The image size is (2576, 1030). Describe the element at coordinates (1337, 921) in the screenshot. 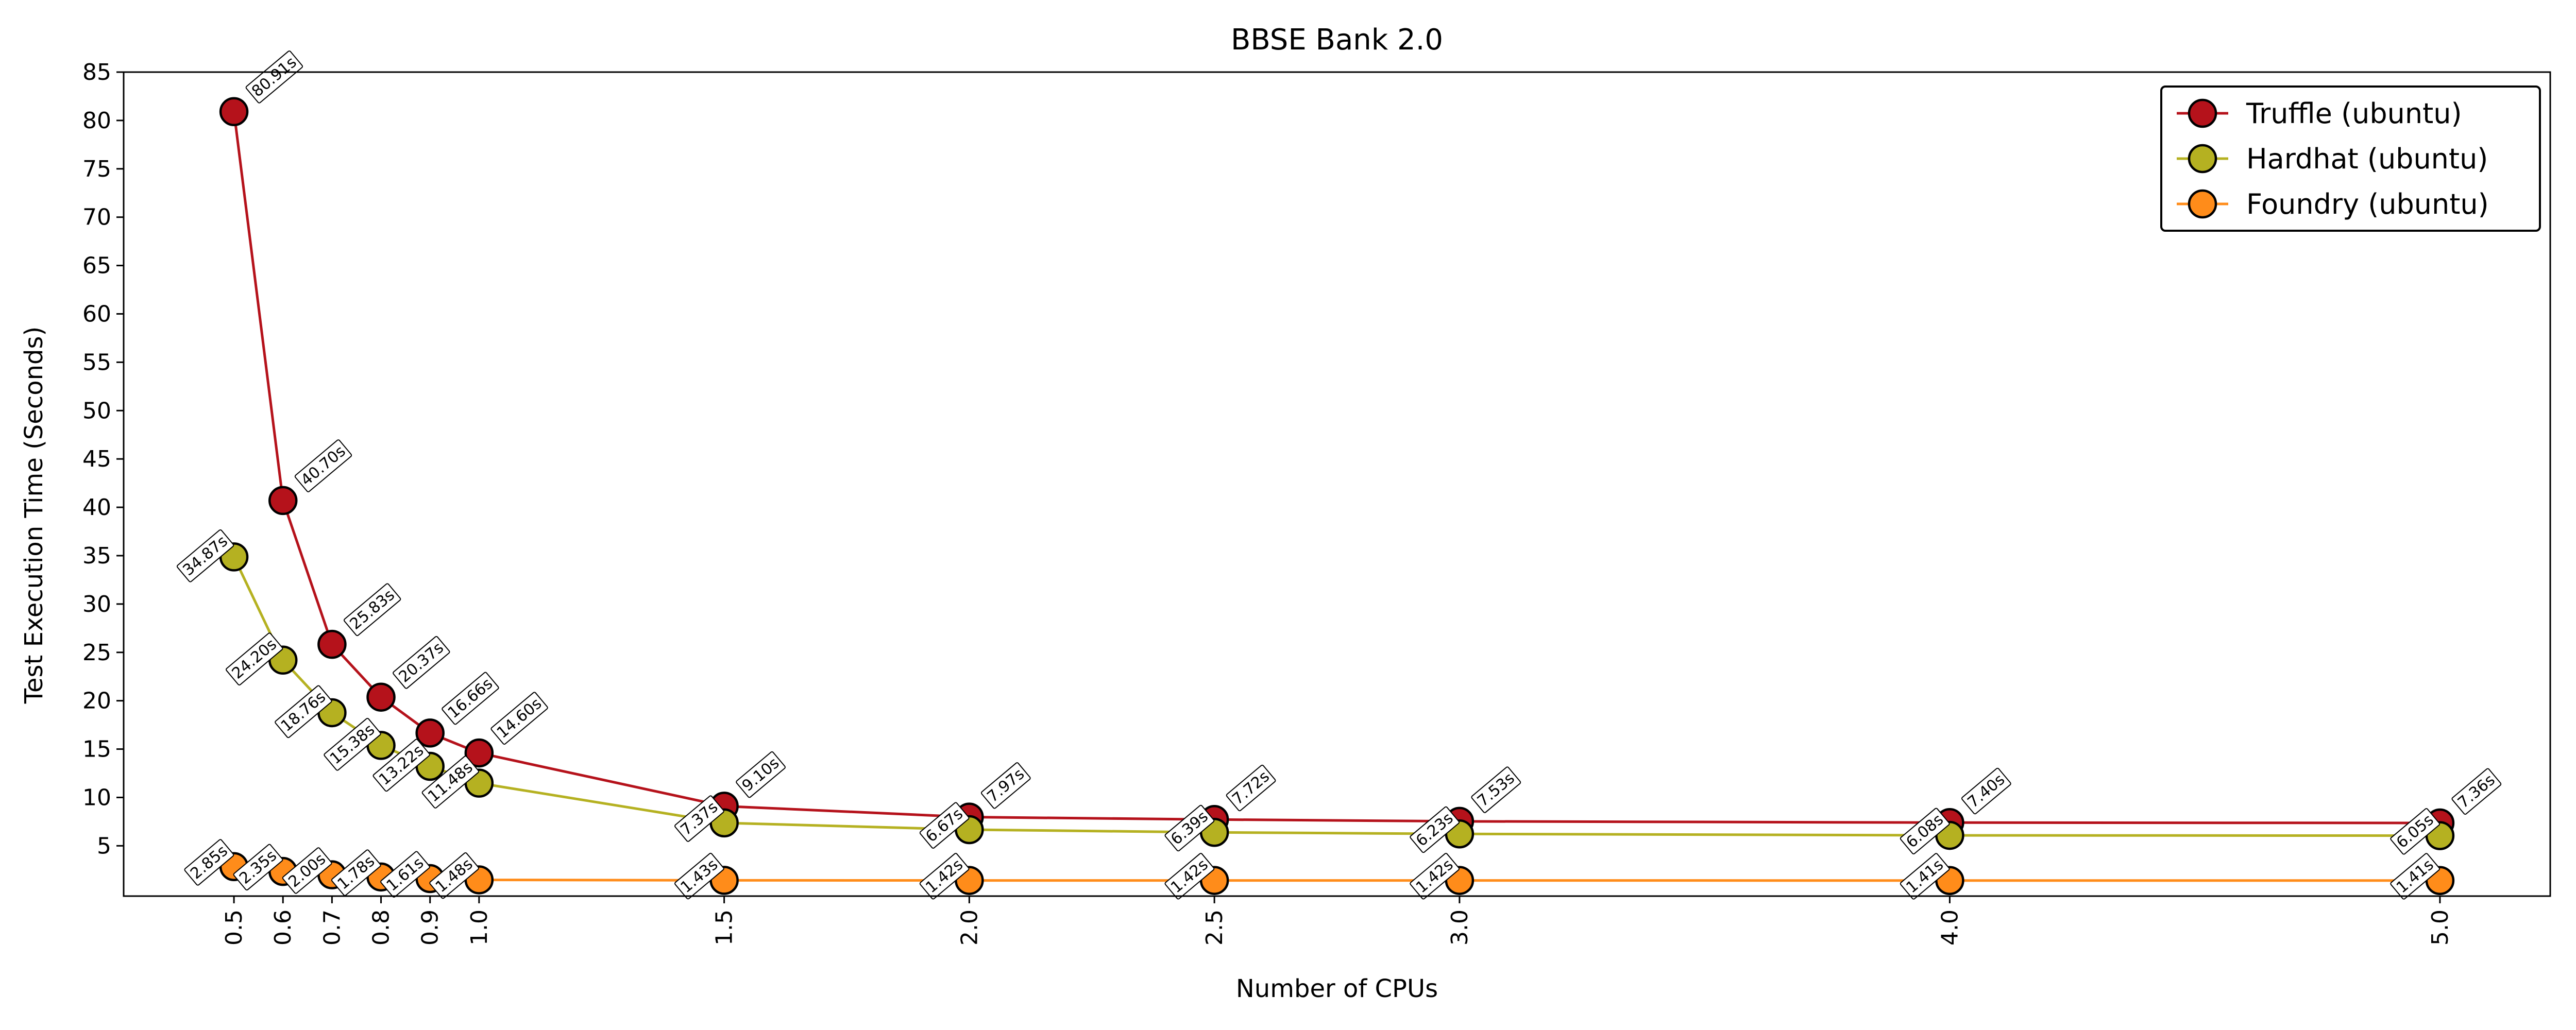

I see `x-axis: 0.5 0.6 0.7 0.8 0.9 1.0 1.5 2.0 2.5 3.0 4.0 5.0` at that location.